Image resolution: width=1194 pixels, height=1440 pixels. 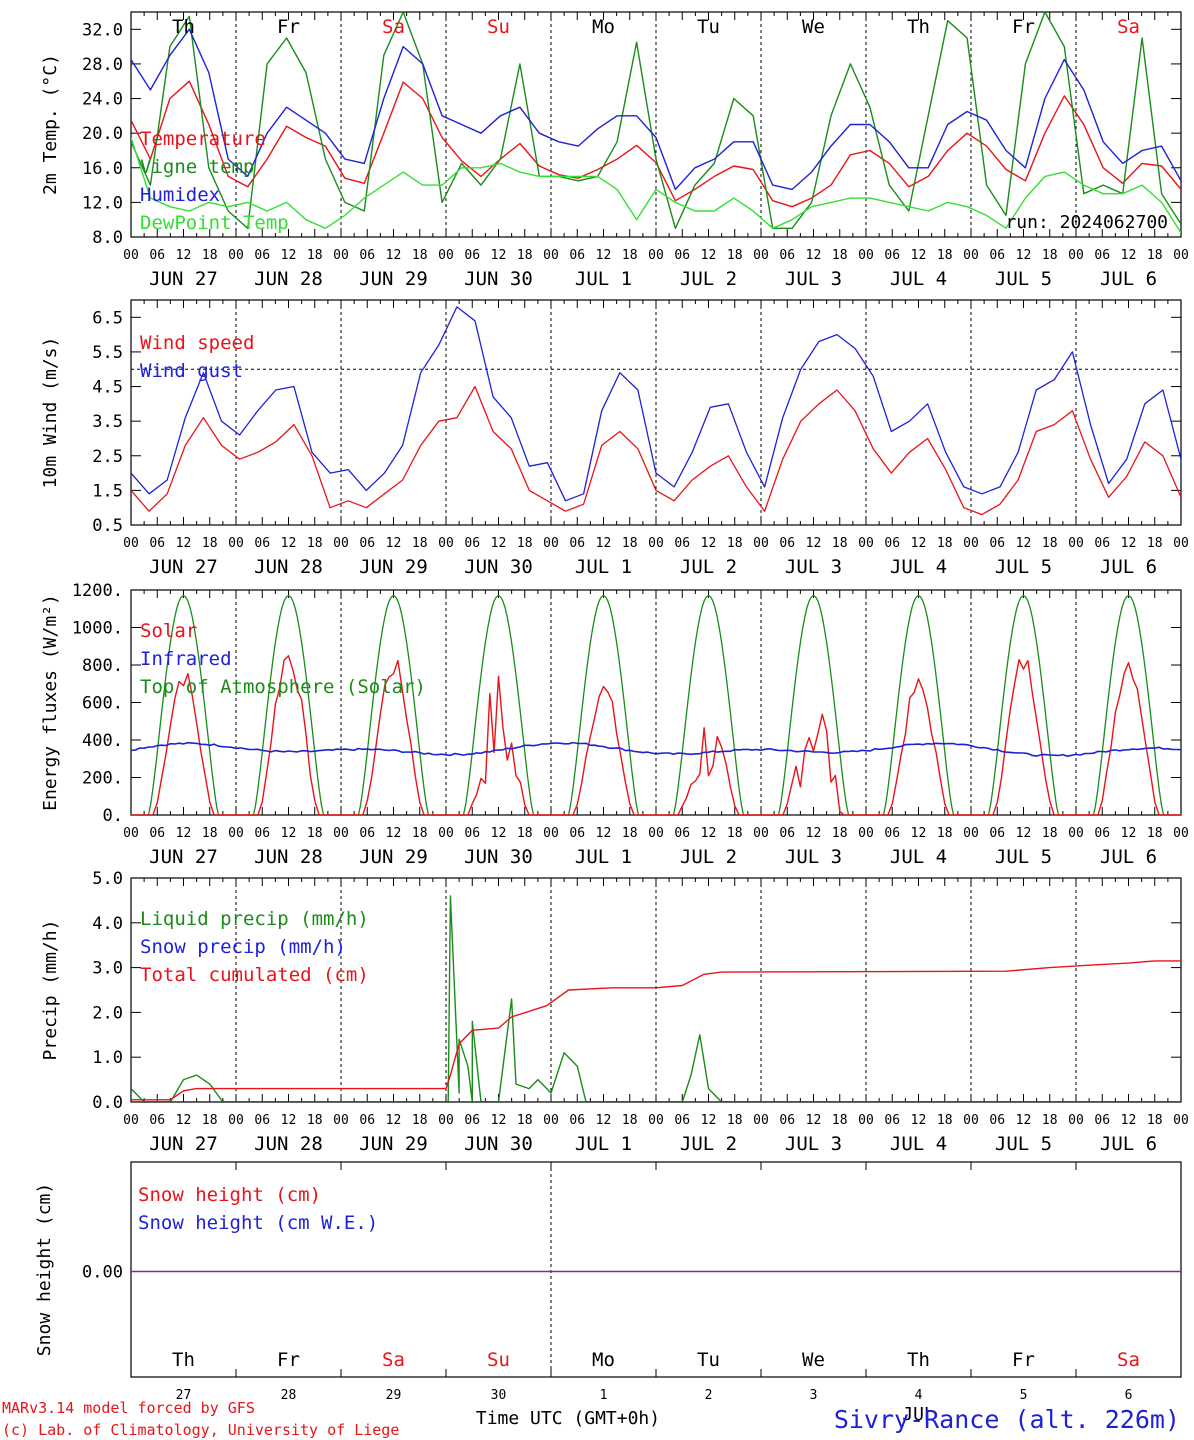 I want to click on date-number: 3, so click(x=814, y=1395).